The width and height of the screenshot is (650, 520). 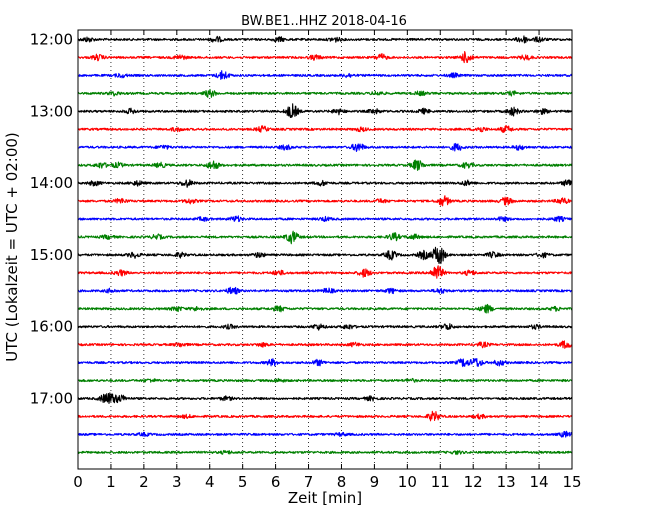 What do you see at coordinates (51, 255) in the screenshot?
I see `y-tick-label: 15:00` at bounding box center [51, 255].